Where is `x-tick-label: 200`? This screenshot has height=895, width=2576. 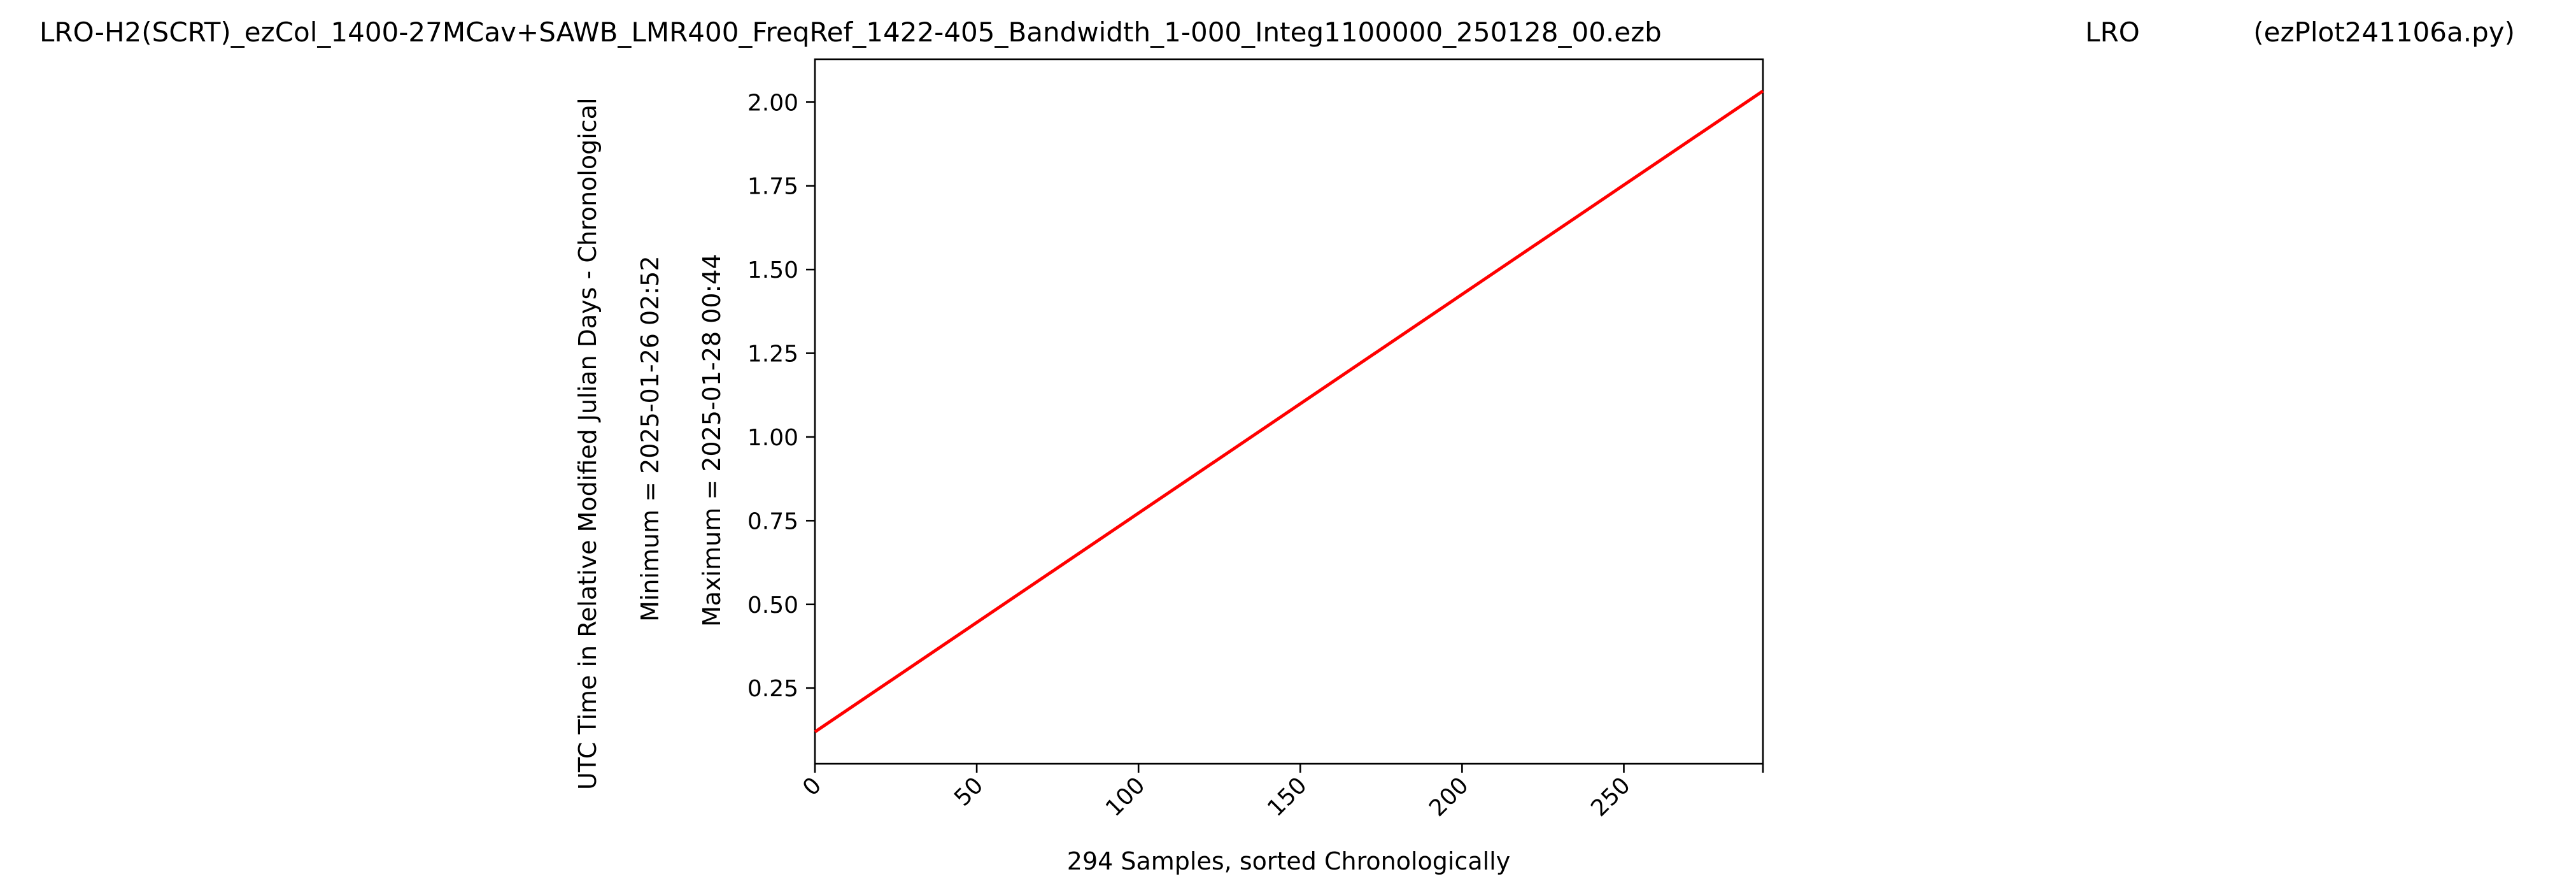 x-tick-label: 200 is located at coordinates (1449, 797).